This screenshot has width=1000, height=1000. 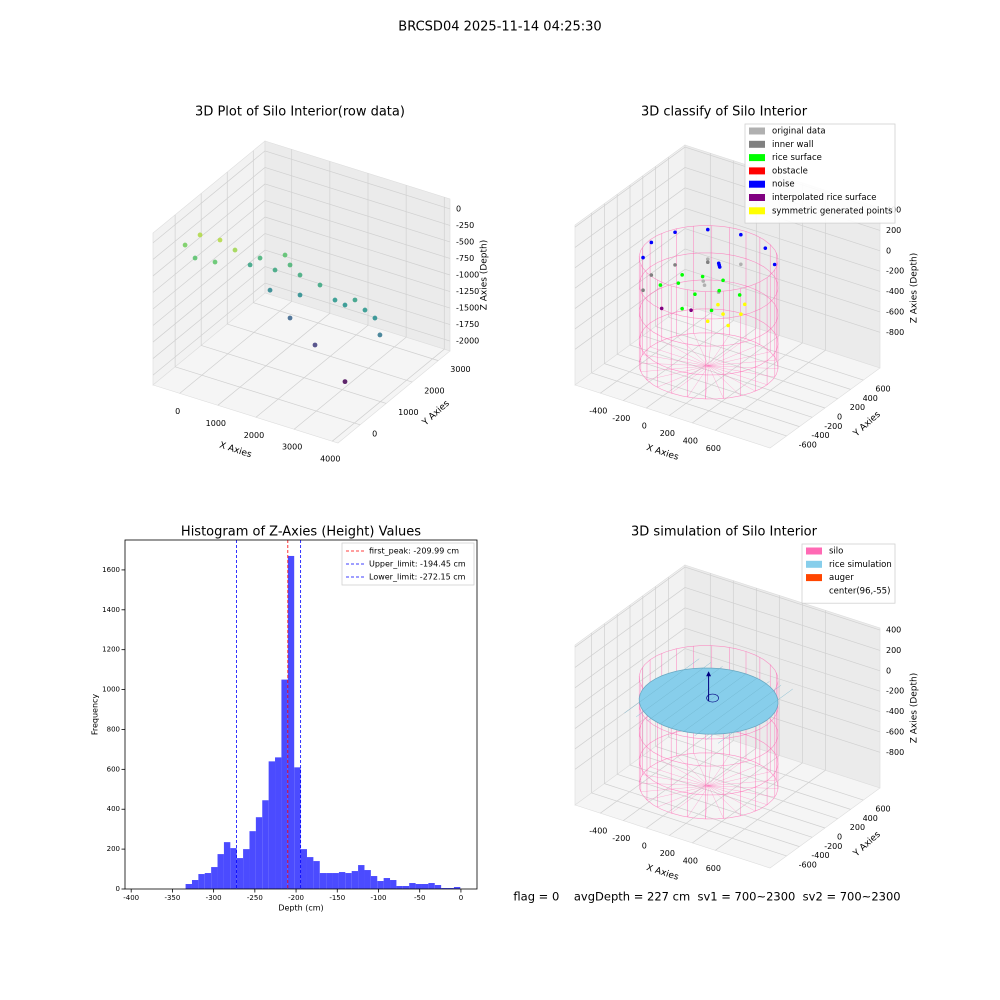 What do you see at coordinates (214, 898) in the screenshot?
I see `x-tick-label: -300` at bounding box center [214, 898].